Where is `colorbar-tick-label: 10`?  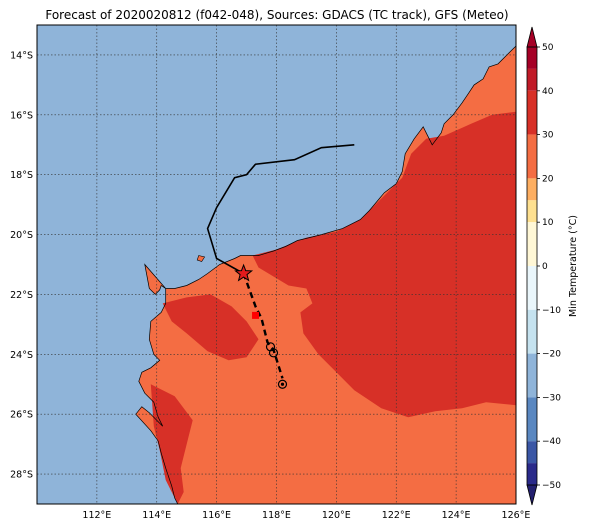
colorbar-tick-label: 10 is located at coordinates (548, 223).